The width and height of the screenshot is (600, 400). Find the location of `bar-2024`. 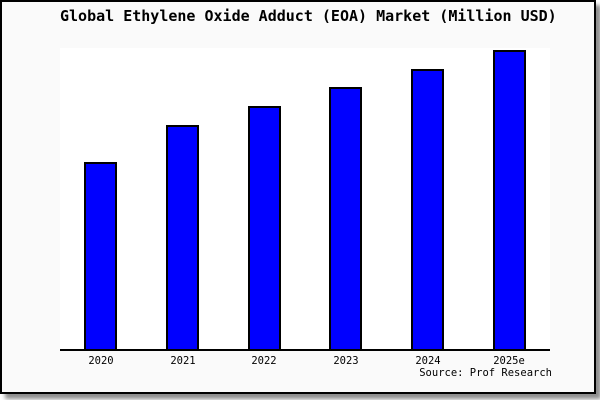

bar-2024 is located at coordinates (427, 209).